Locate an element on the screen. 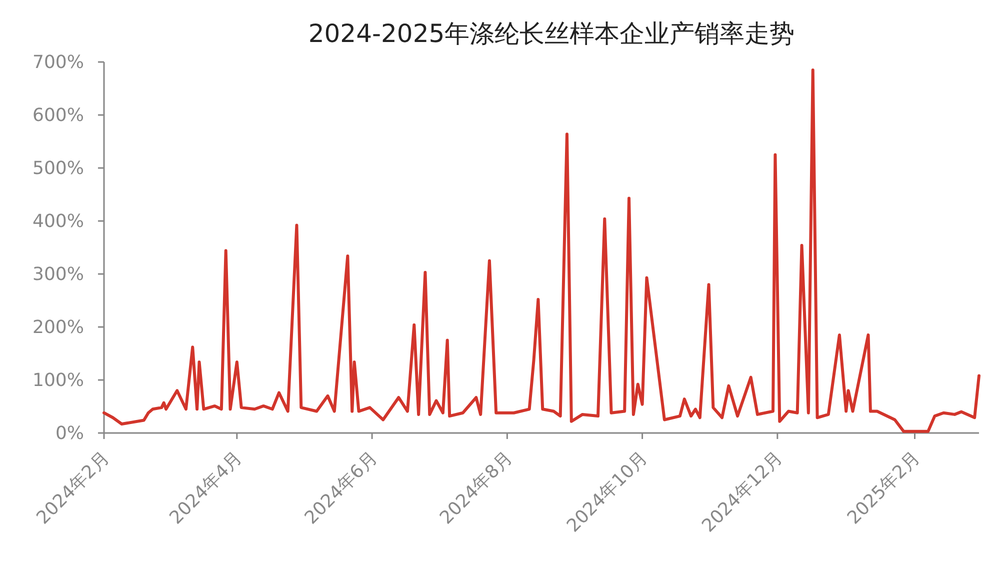 The image size is (1000, 576). y-tick-label: 200% is located at coordinates (58, 327).